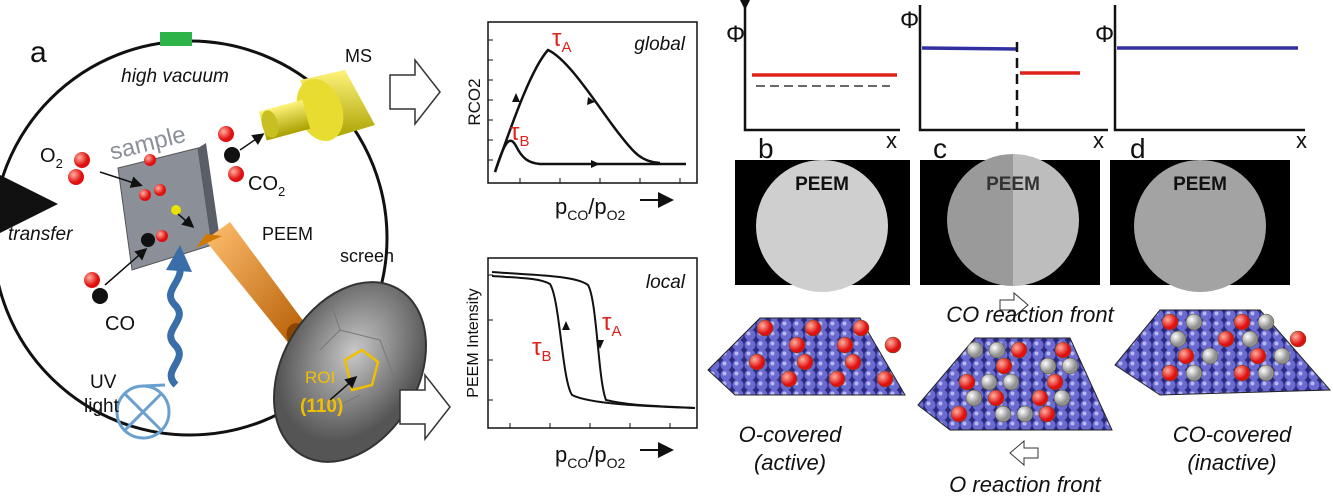 This screenshot has height=497, width=1333. I want to click on caption: (inactive), so click(1231, 462).